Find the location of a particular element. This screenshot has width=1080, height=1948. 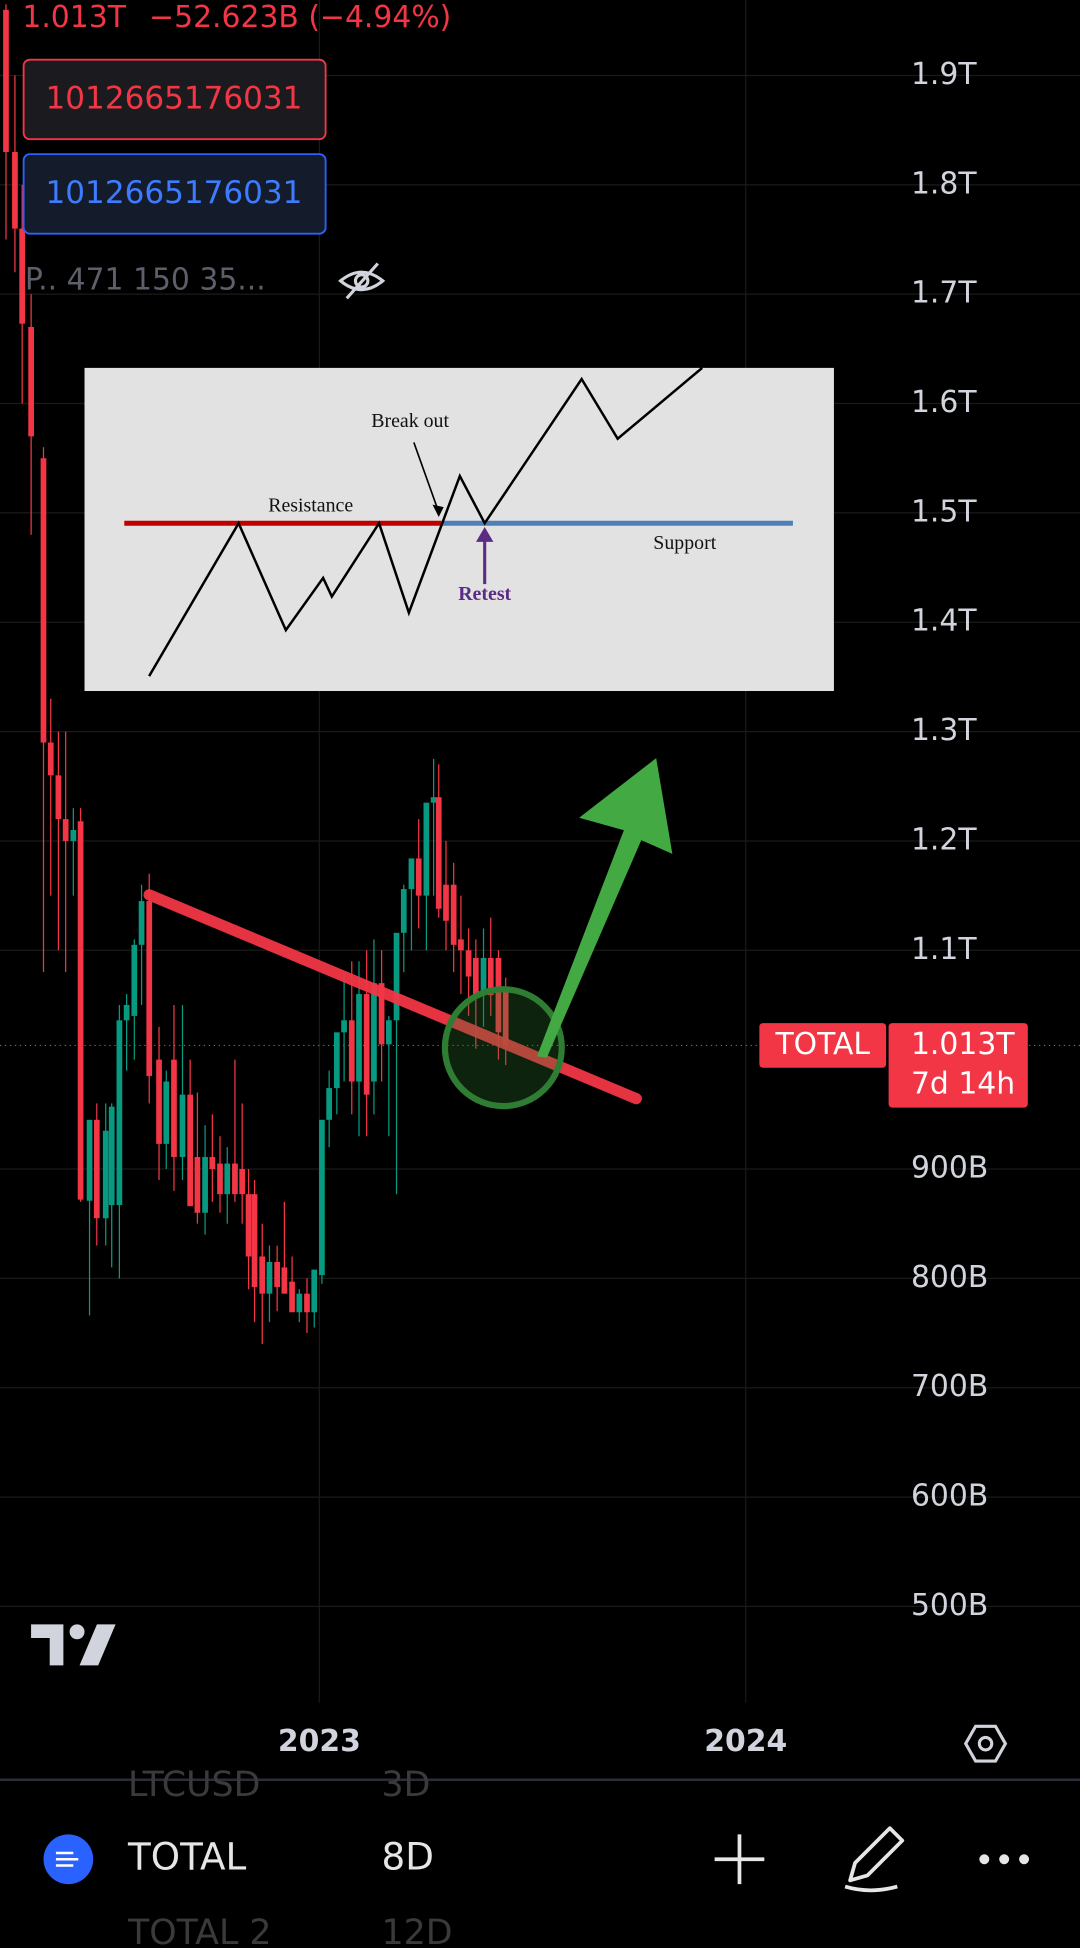

y-tick-label: 600B is located at coordinates (949, 1496).